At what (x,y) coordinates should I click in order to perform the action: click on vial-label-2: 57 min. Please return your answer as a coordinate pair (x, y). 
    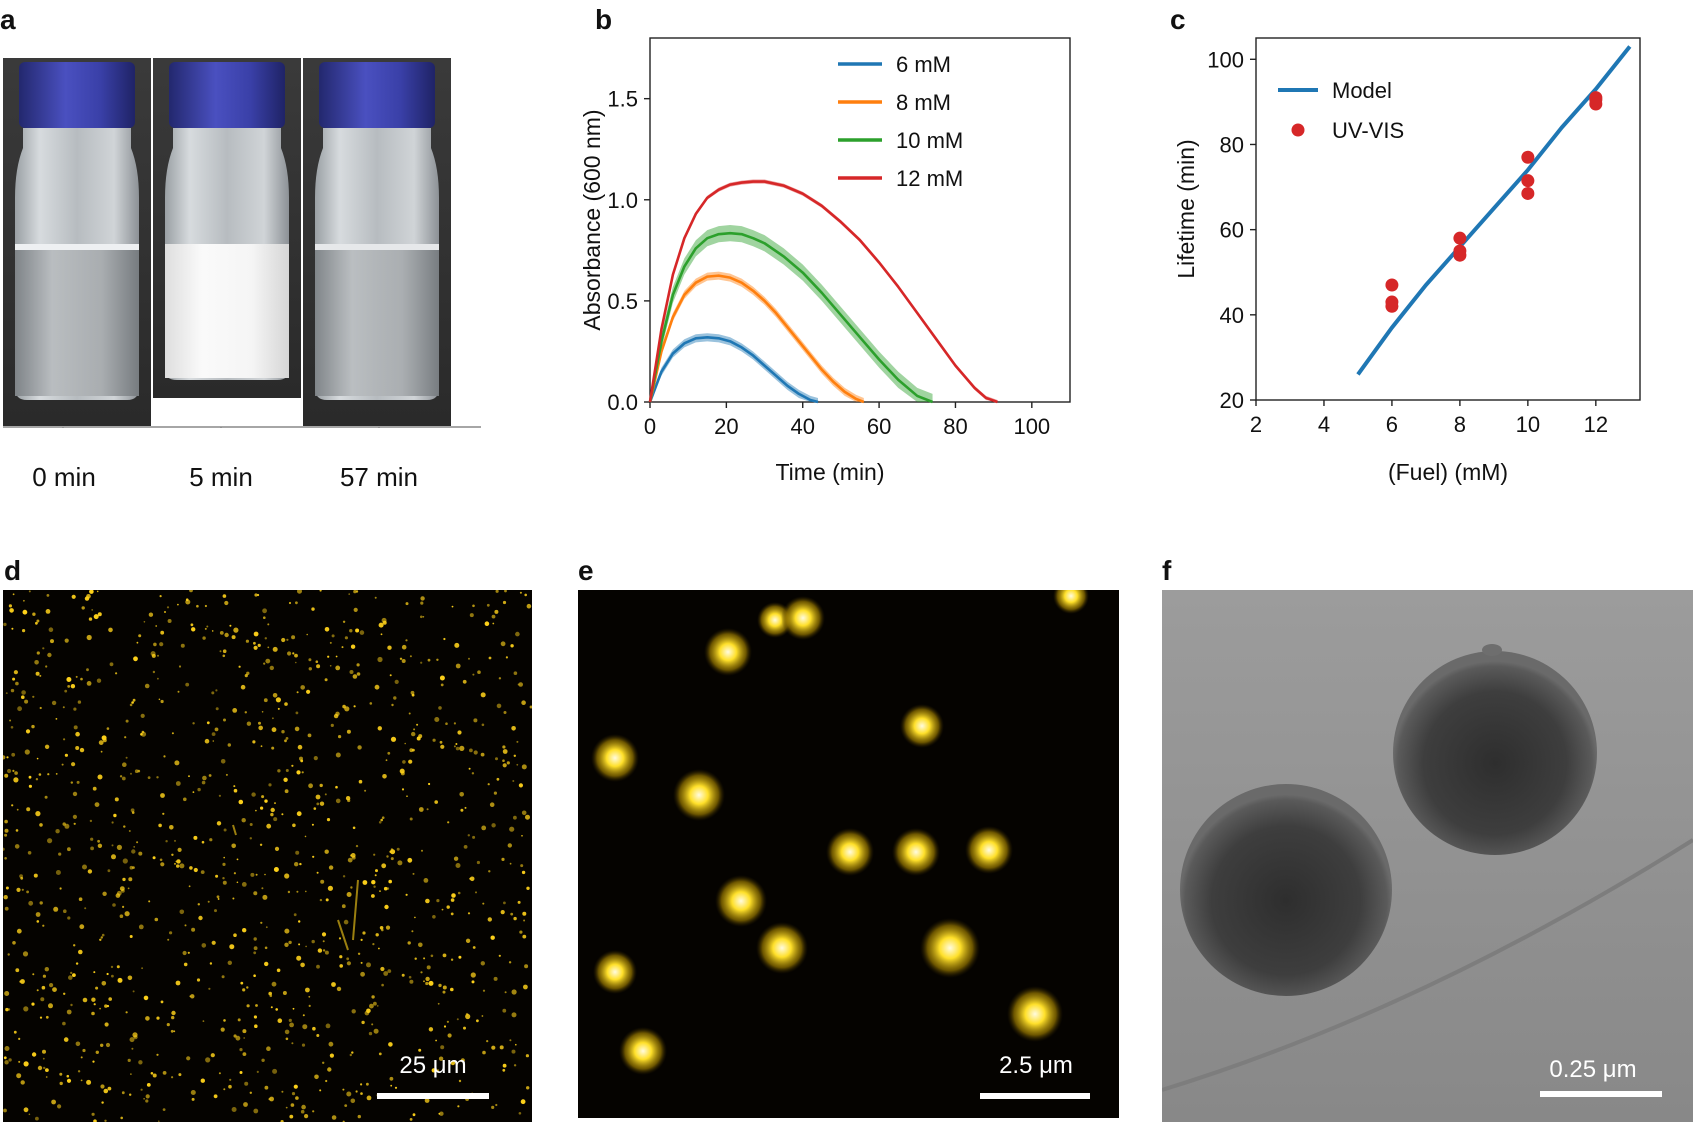
    Looking at the image, I should click on (379, 477).